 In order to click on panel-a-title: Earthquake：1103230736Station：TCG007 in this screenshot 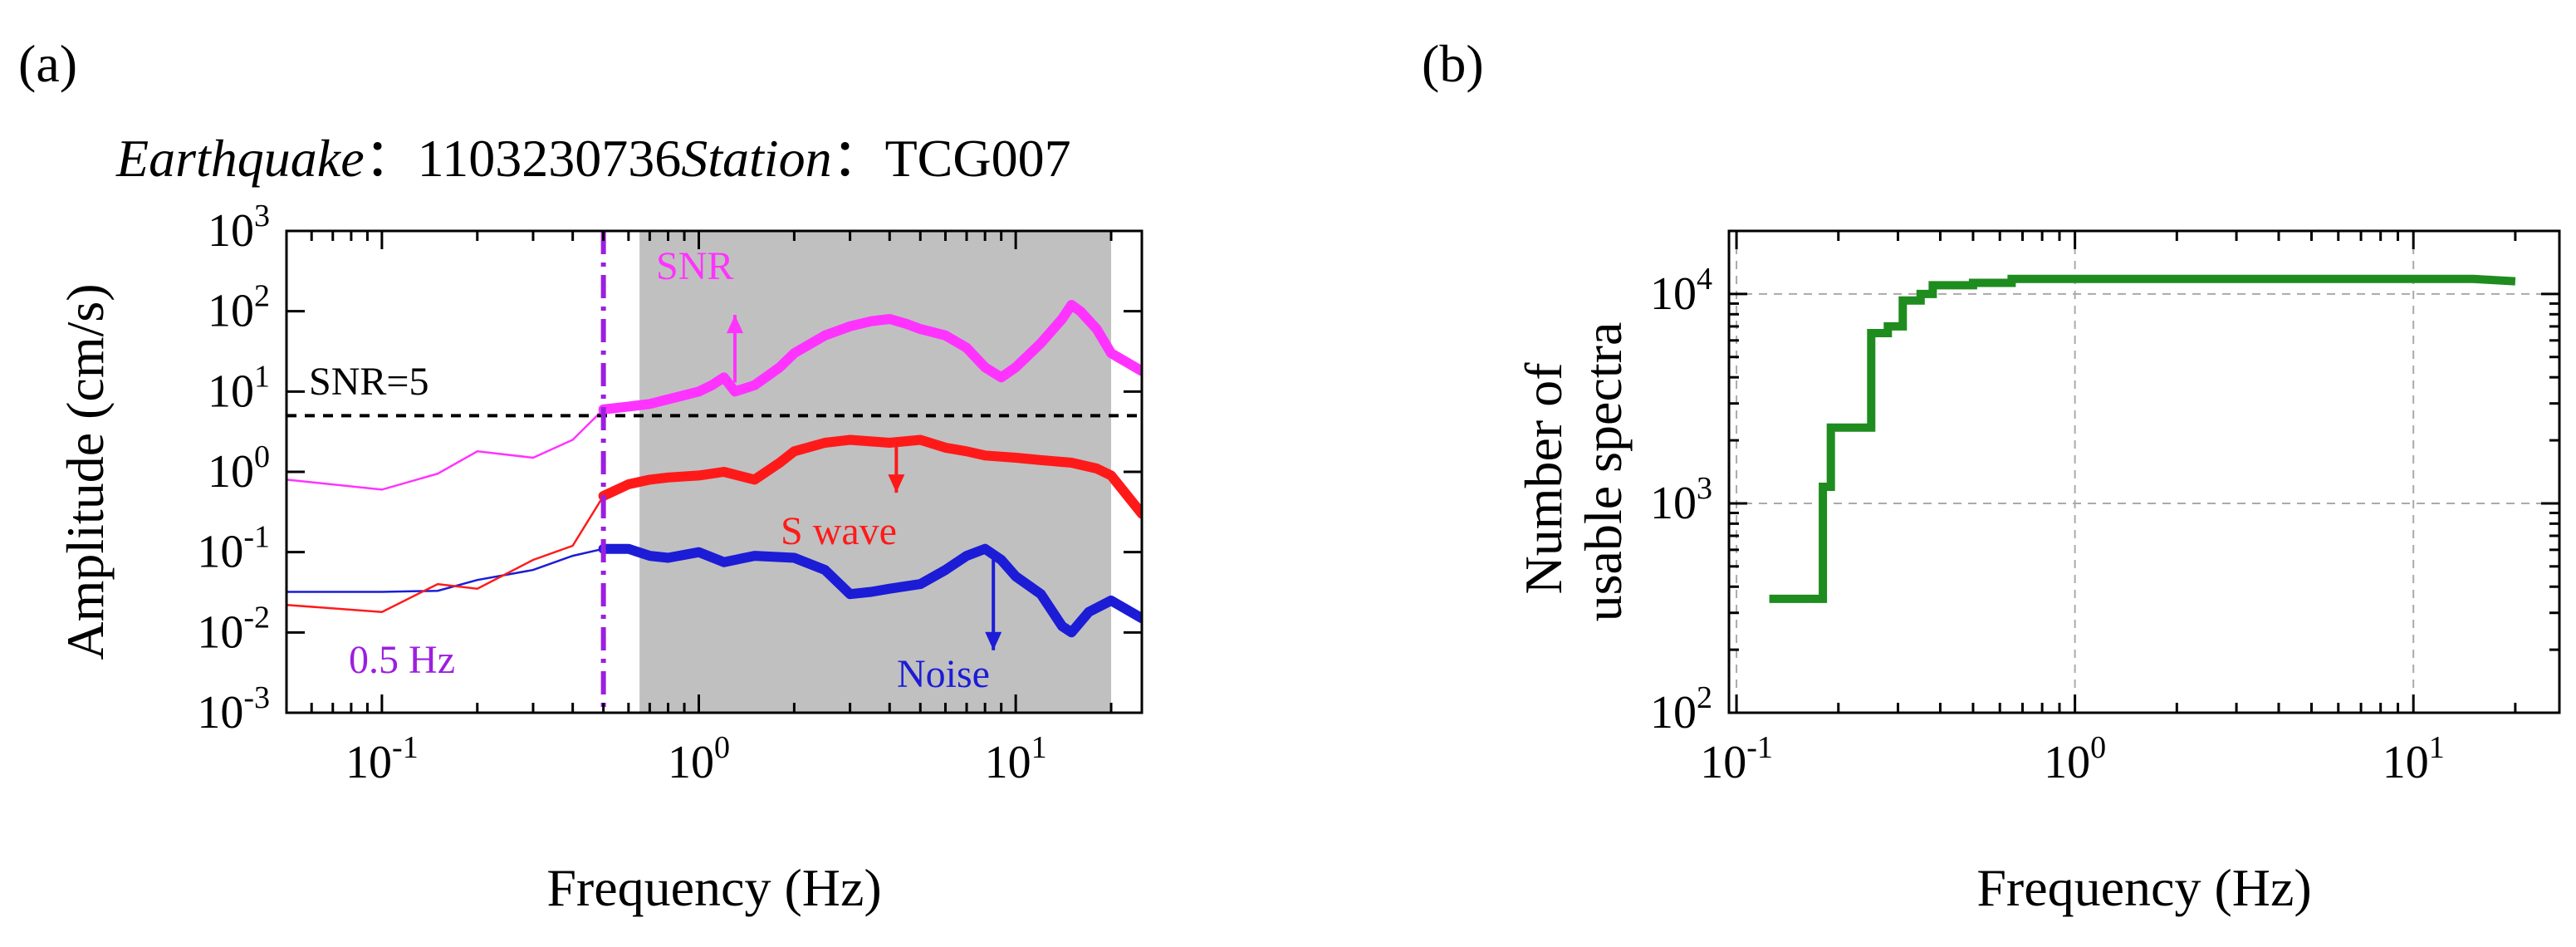, I will do `click(593, 158)`.